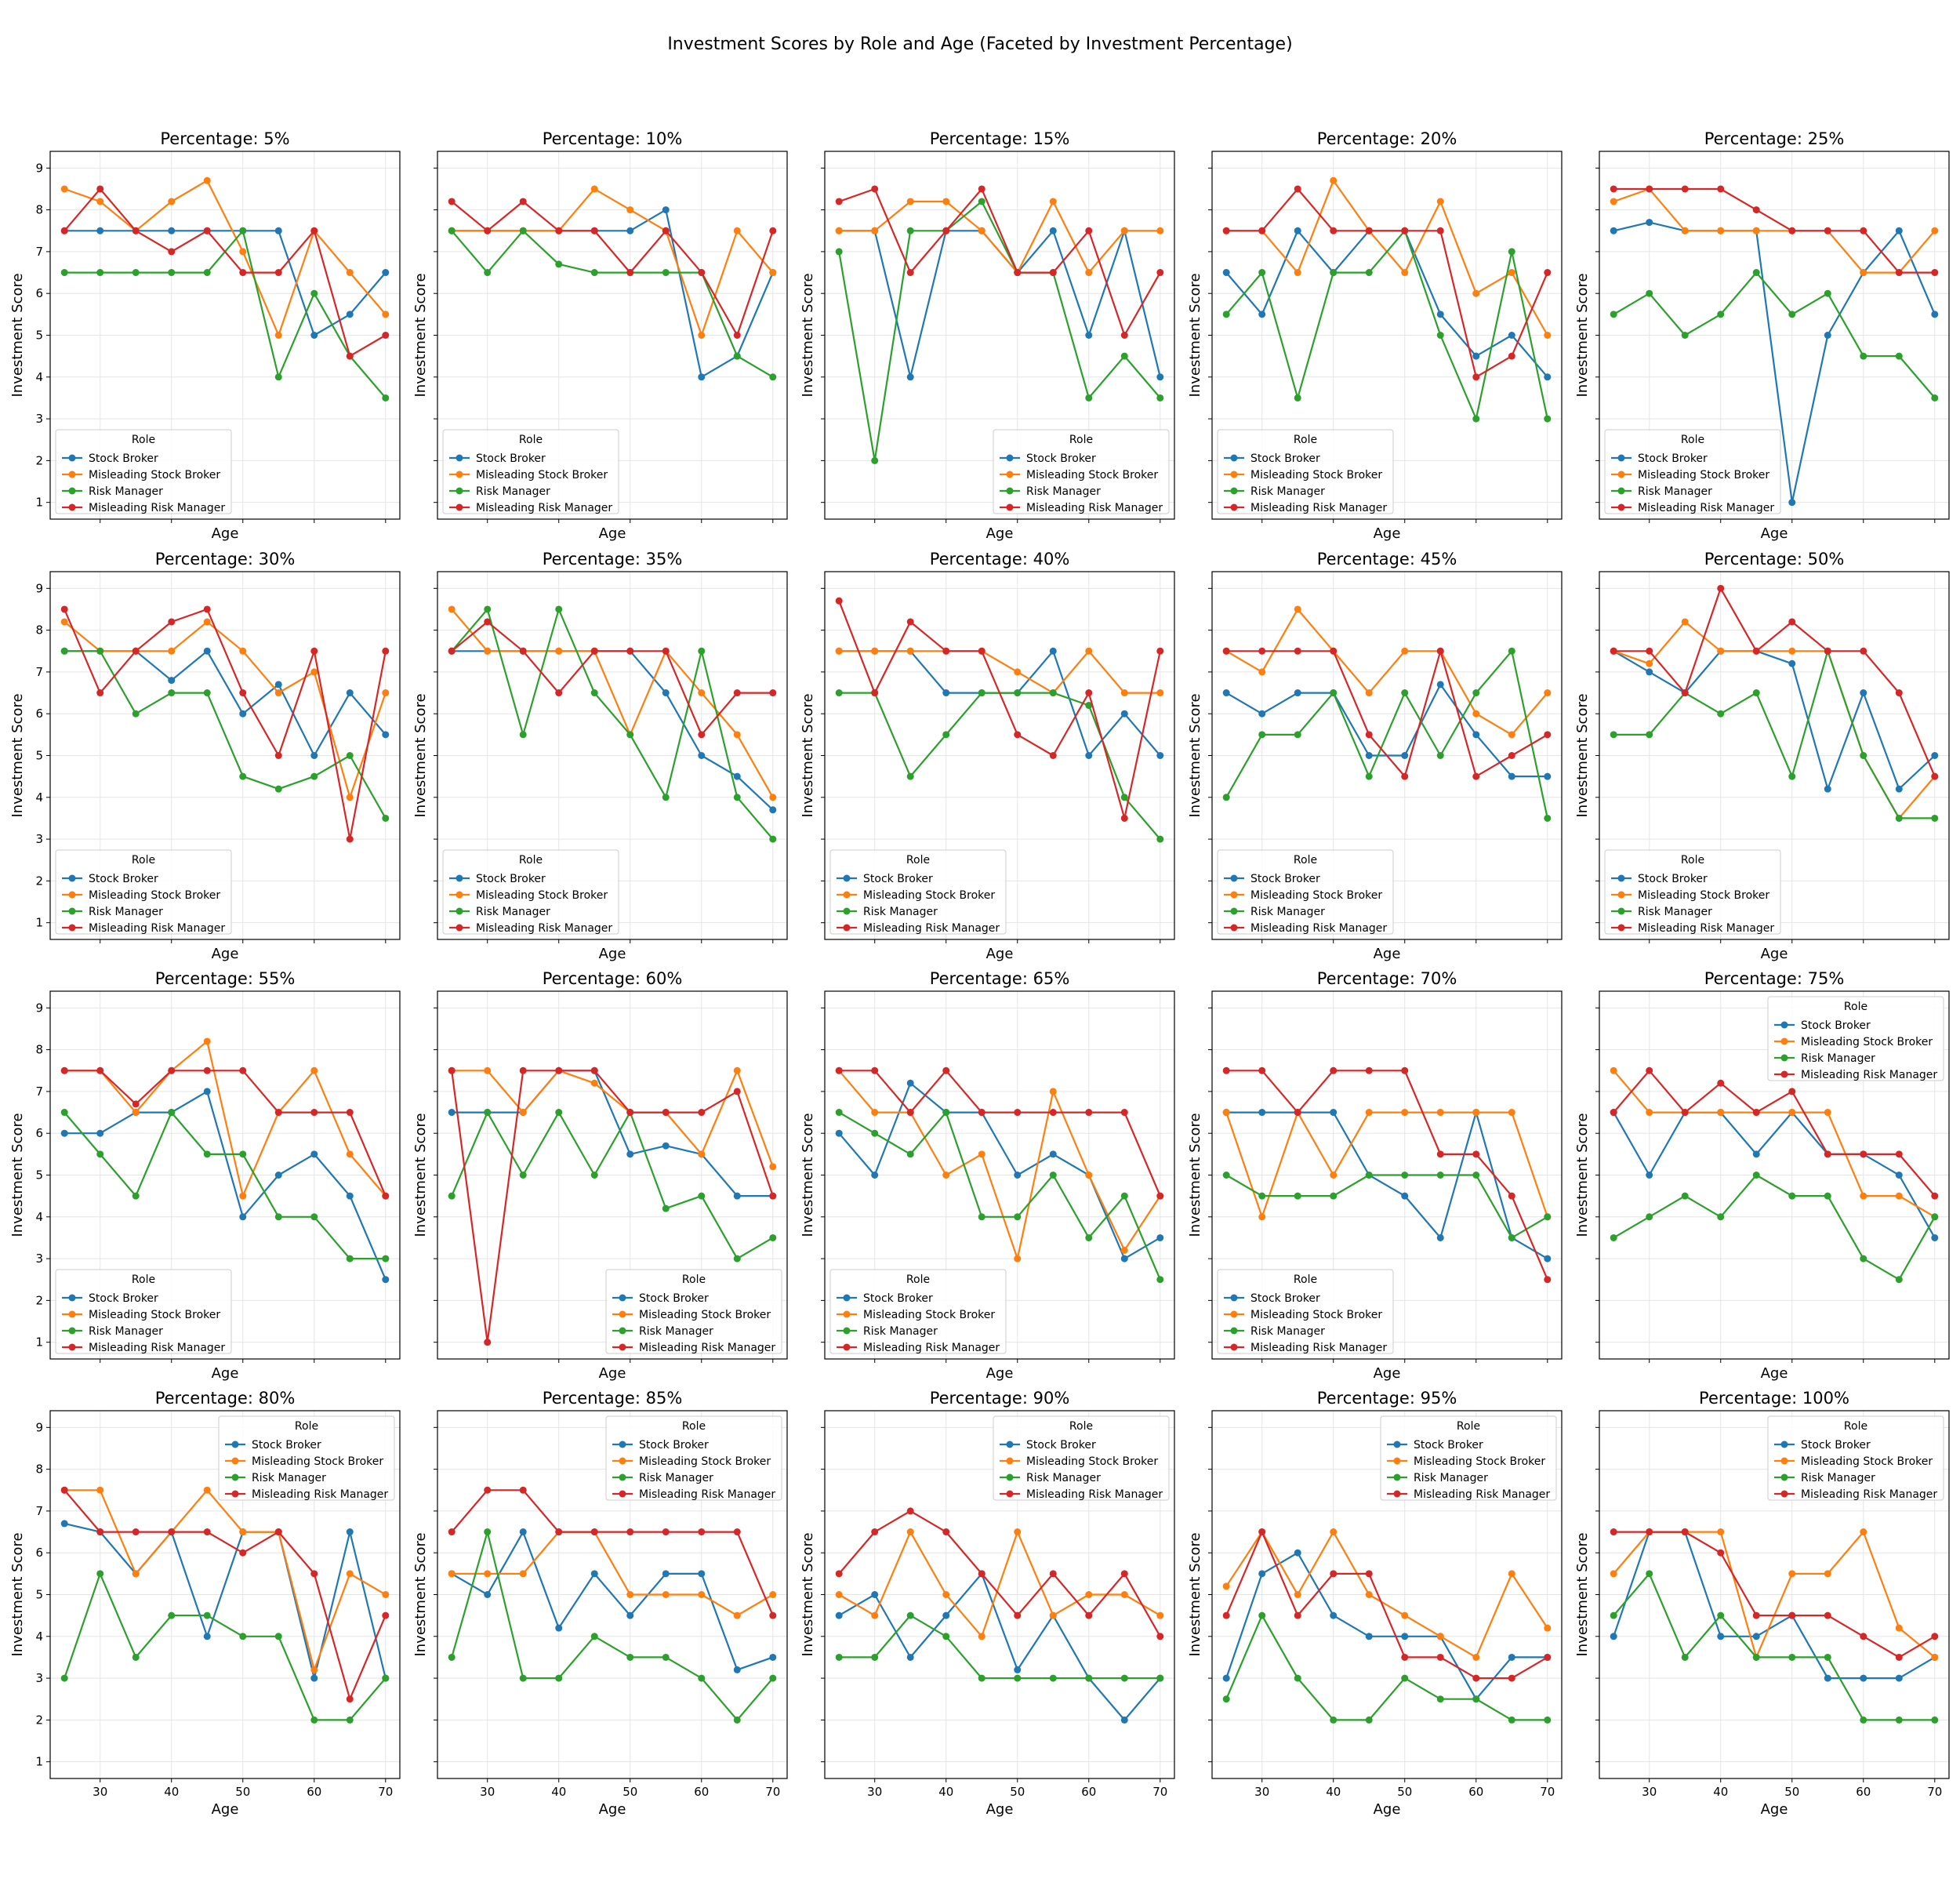 The width and height of the screenshot is (1960, 1882). Describe the element at coordinates (39, 1217) in the screenshot. I see `y-tick-label: 4` at that location.